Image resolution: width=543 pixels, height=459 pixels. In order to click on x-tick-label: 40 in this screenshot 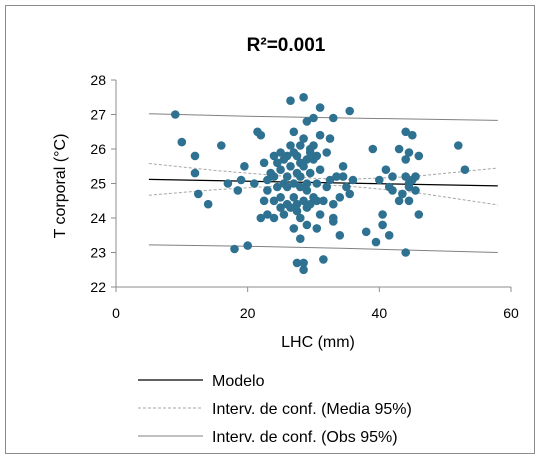, I will do `click(380, 313)`.